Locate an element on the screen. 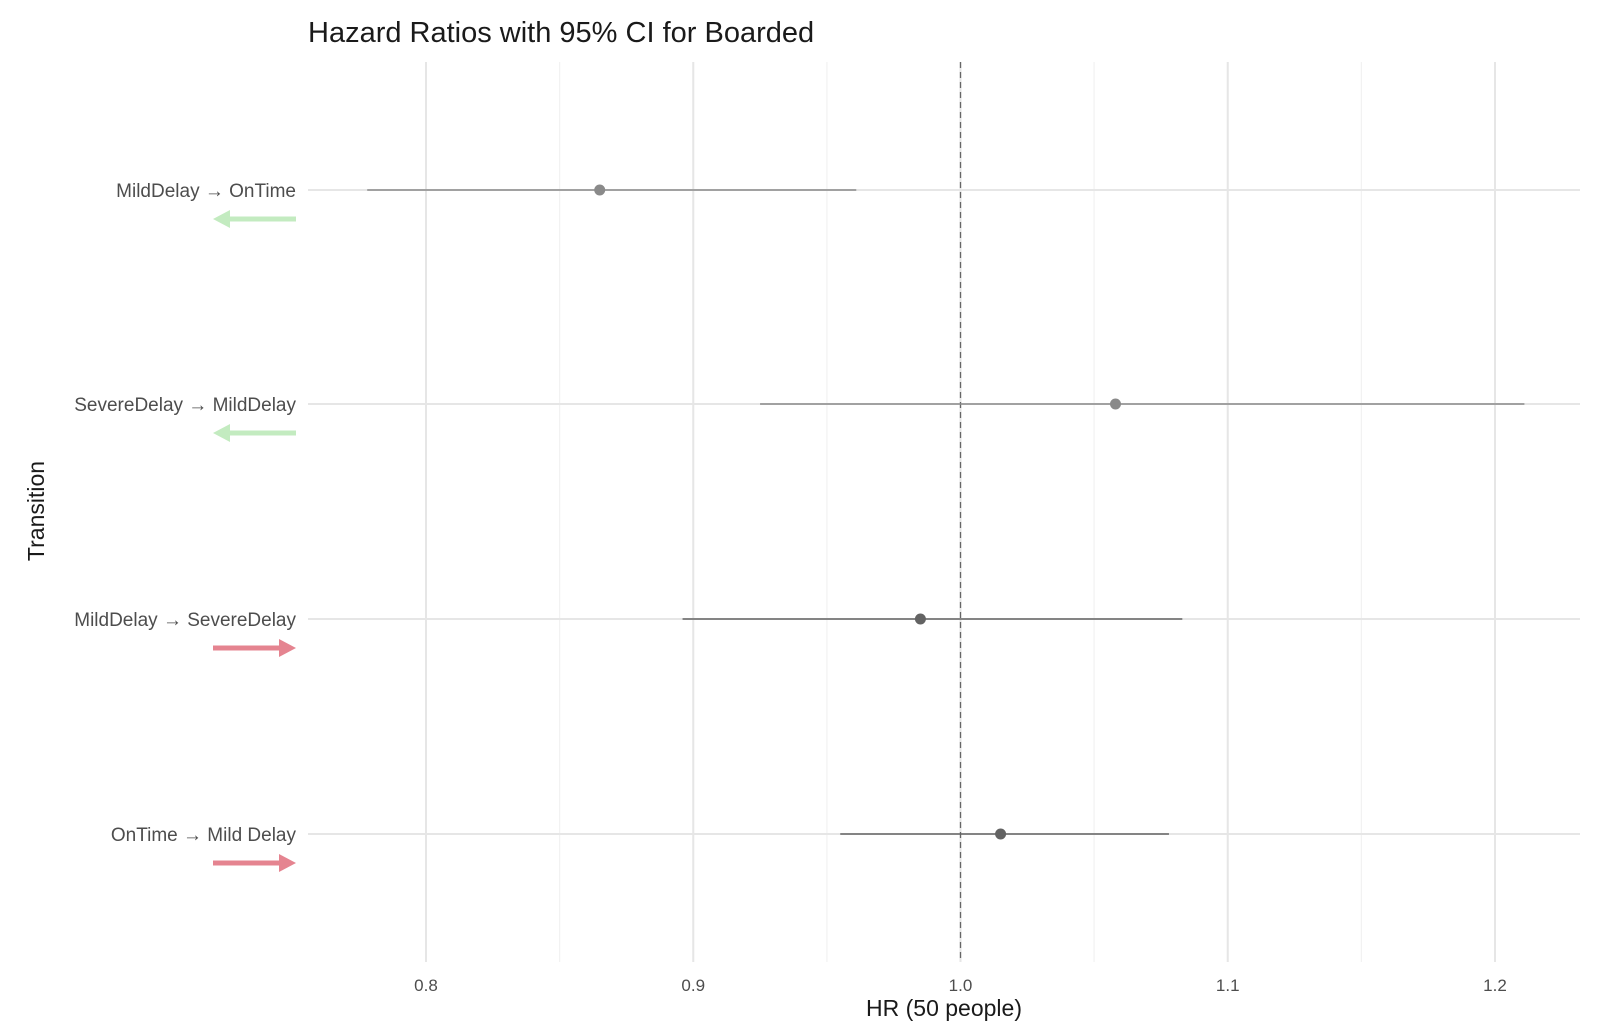  x-tick-label: 1.2 is located at coordinates (1495, 985).